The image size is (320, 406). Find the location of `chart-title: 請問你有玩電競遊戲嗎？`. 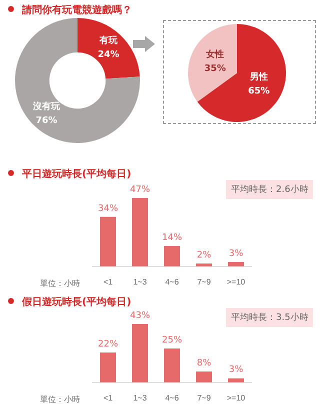

chart-title: 請問你有玩電競遊戲嗎？ is located at coordinates (77, 10).